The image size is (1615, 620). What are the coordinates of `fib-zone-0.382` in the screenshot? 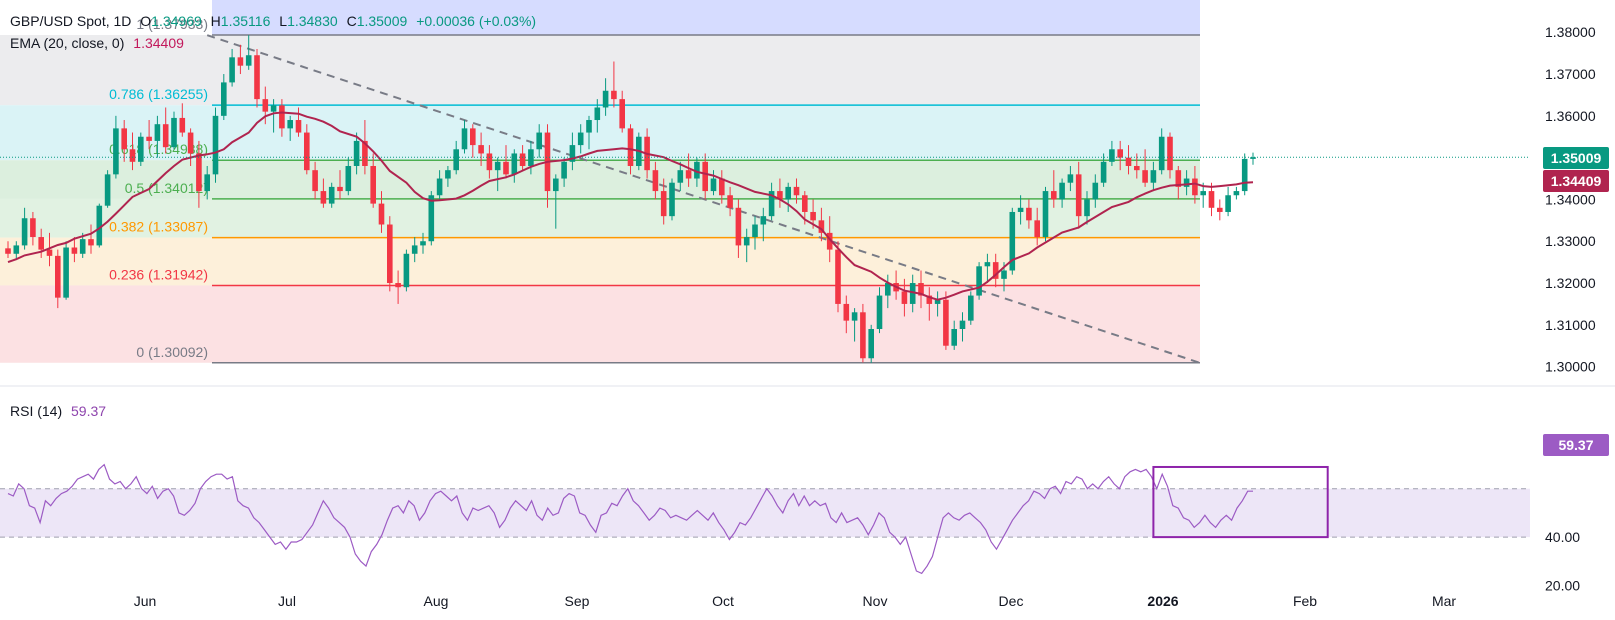 It's located at (600, 261).